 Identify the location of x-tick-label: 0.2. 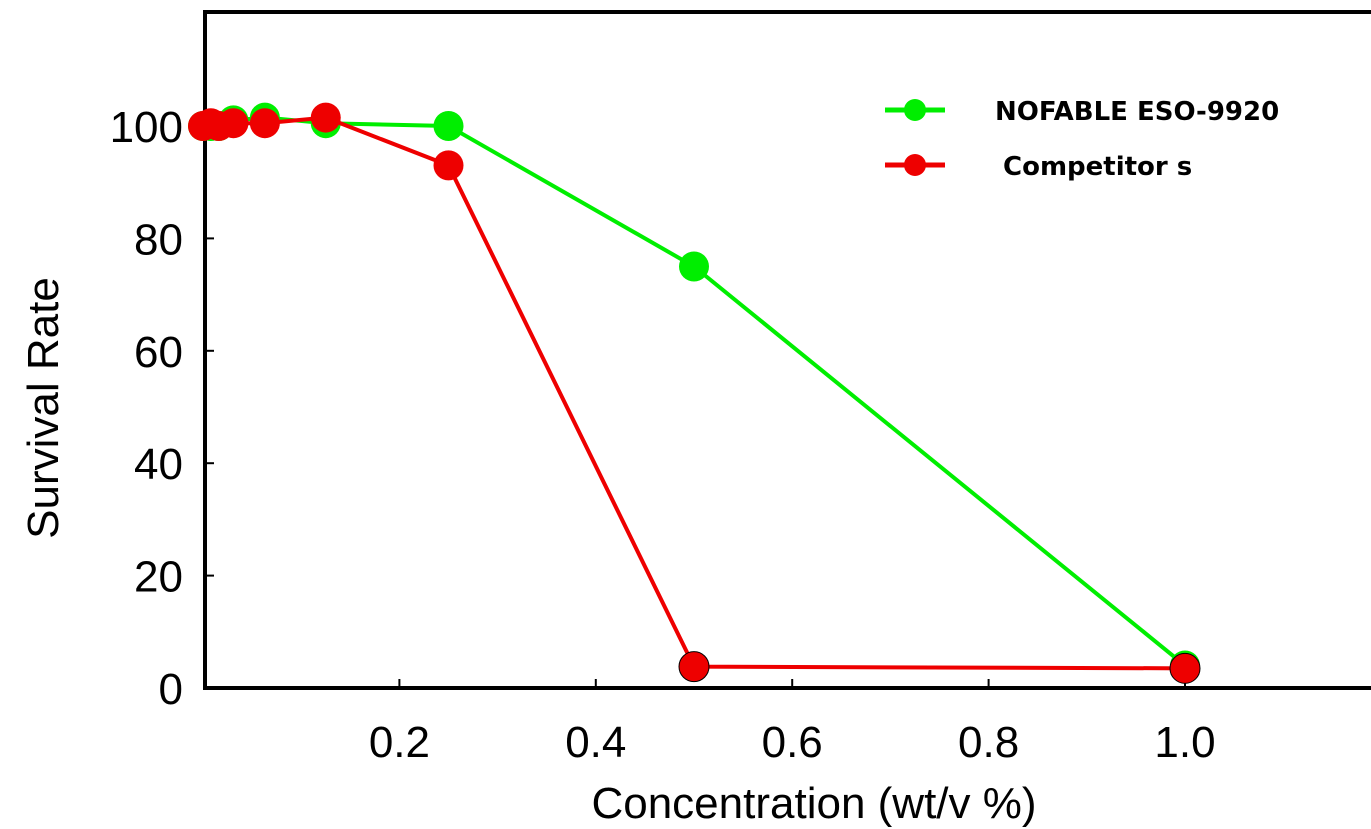
(399, 742).